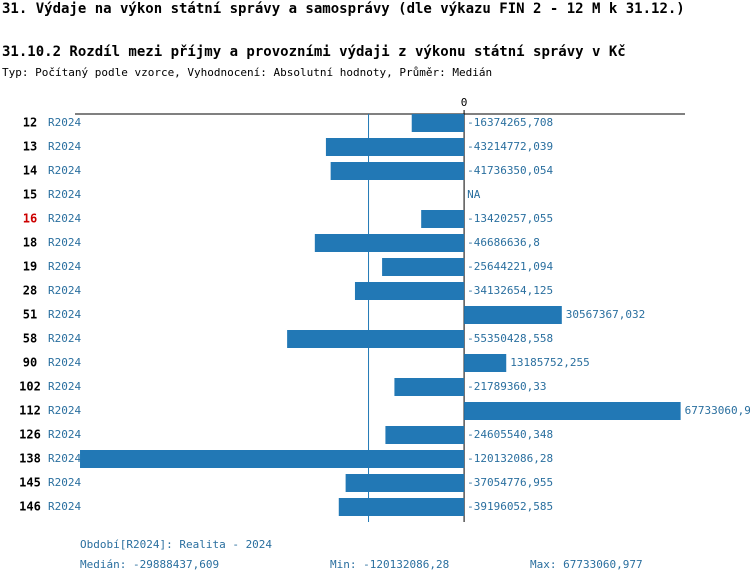 Image resolution: width=750 pixels, height=582 pixels. I want to click on category-label: 51, so click(30, 315).